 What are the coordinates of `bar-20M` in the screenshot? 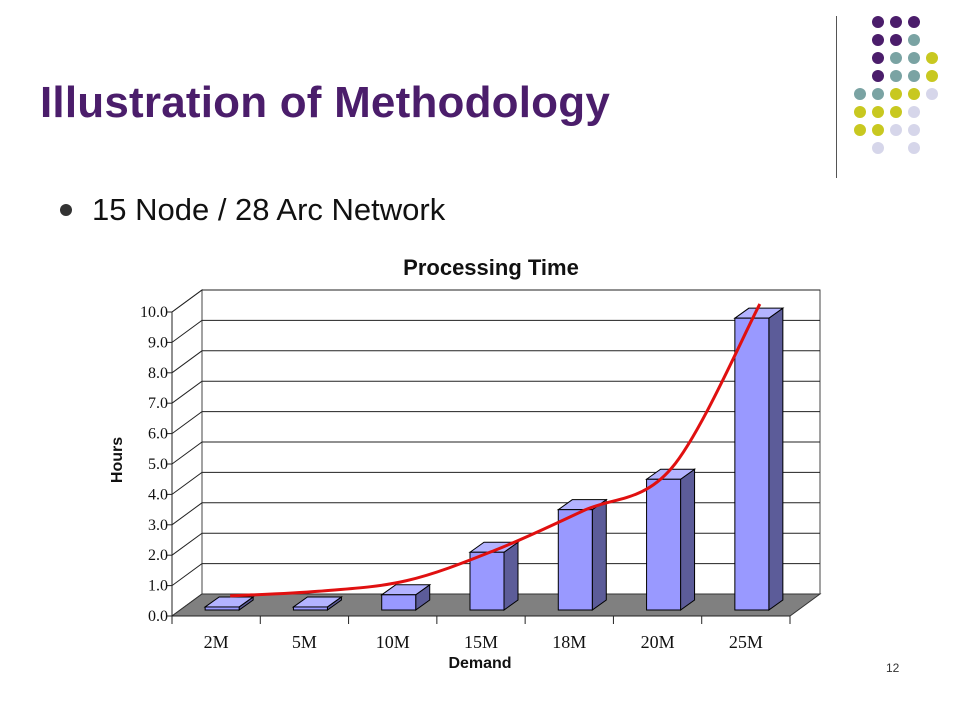 It's located at (671, 539).